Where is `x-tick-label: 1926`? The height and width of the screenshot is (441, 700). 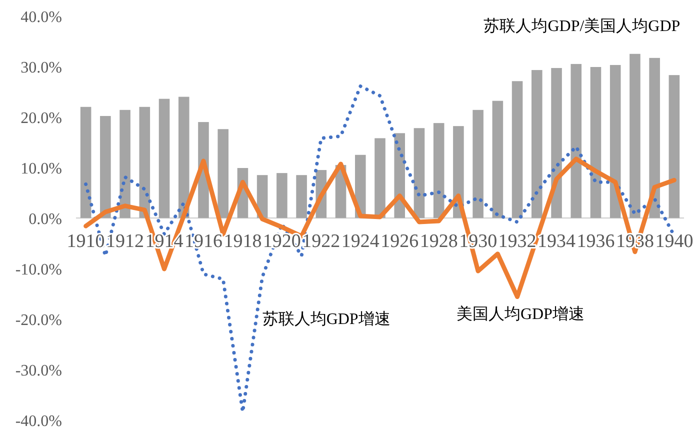 x-tick-label: 1926 is located at coordinates (399, 241).